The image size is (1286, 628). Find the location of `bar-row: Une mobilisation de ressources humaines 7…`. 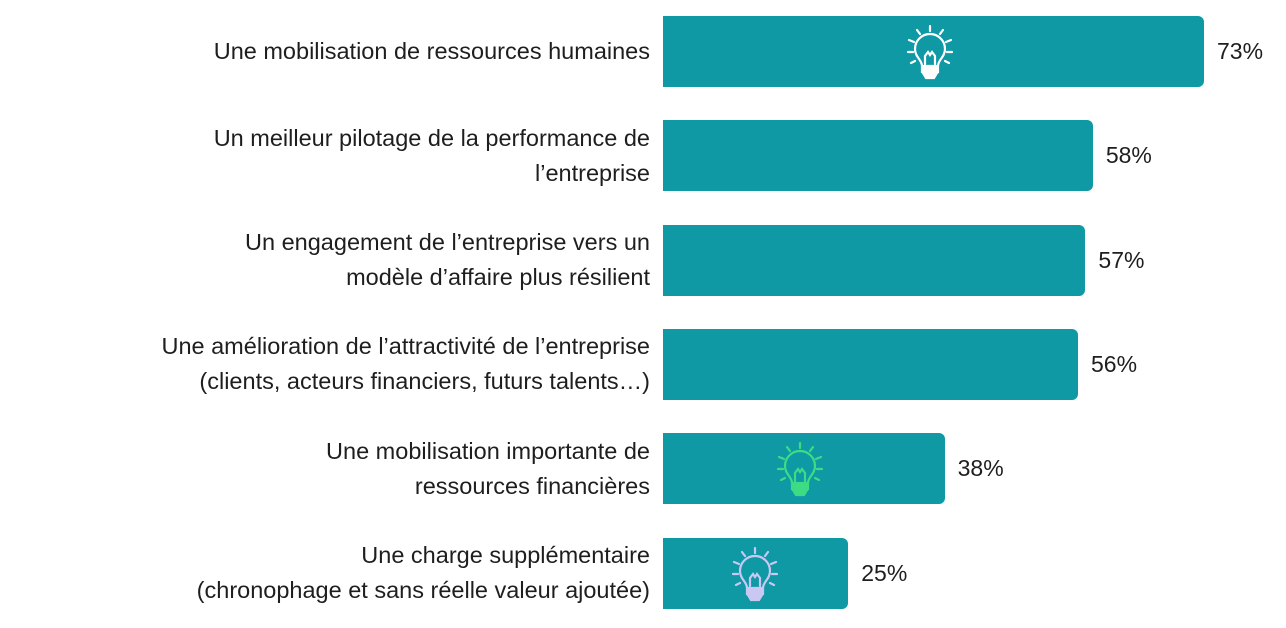

bar-row: Une mobilisation de ressources humaines 7… is located at coordinates (643, 51).